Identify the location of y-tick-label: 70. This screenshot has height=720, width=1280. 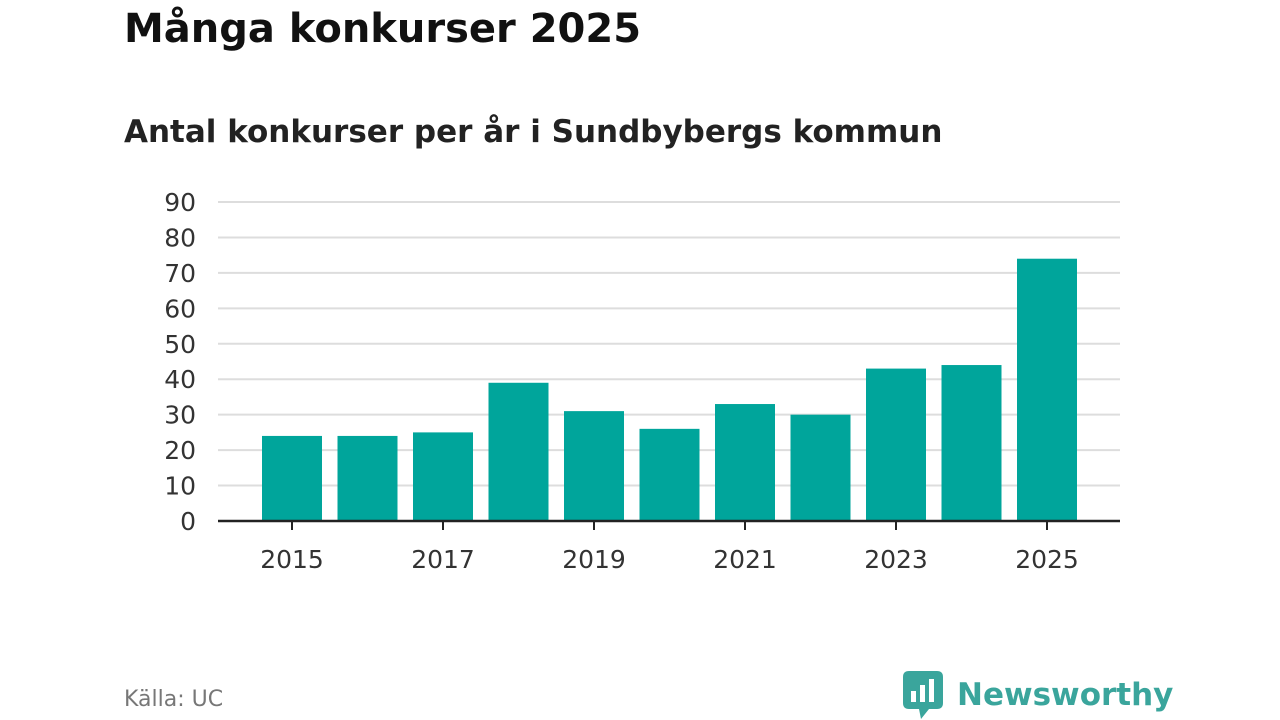
(180, 273).